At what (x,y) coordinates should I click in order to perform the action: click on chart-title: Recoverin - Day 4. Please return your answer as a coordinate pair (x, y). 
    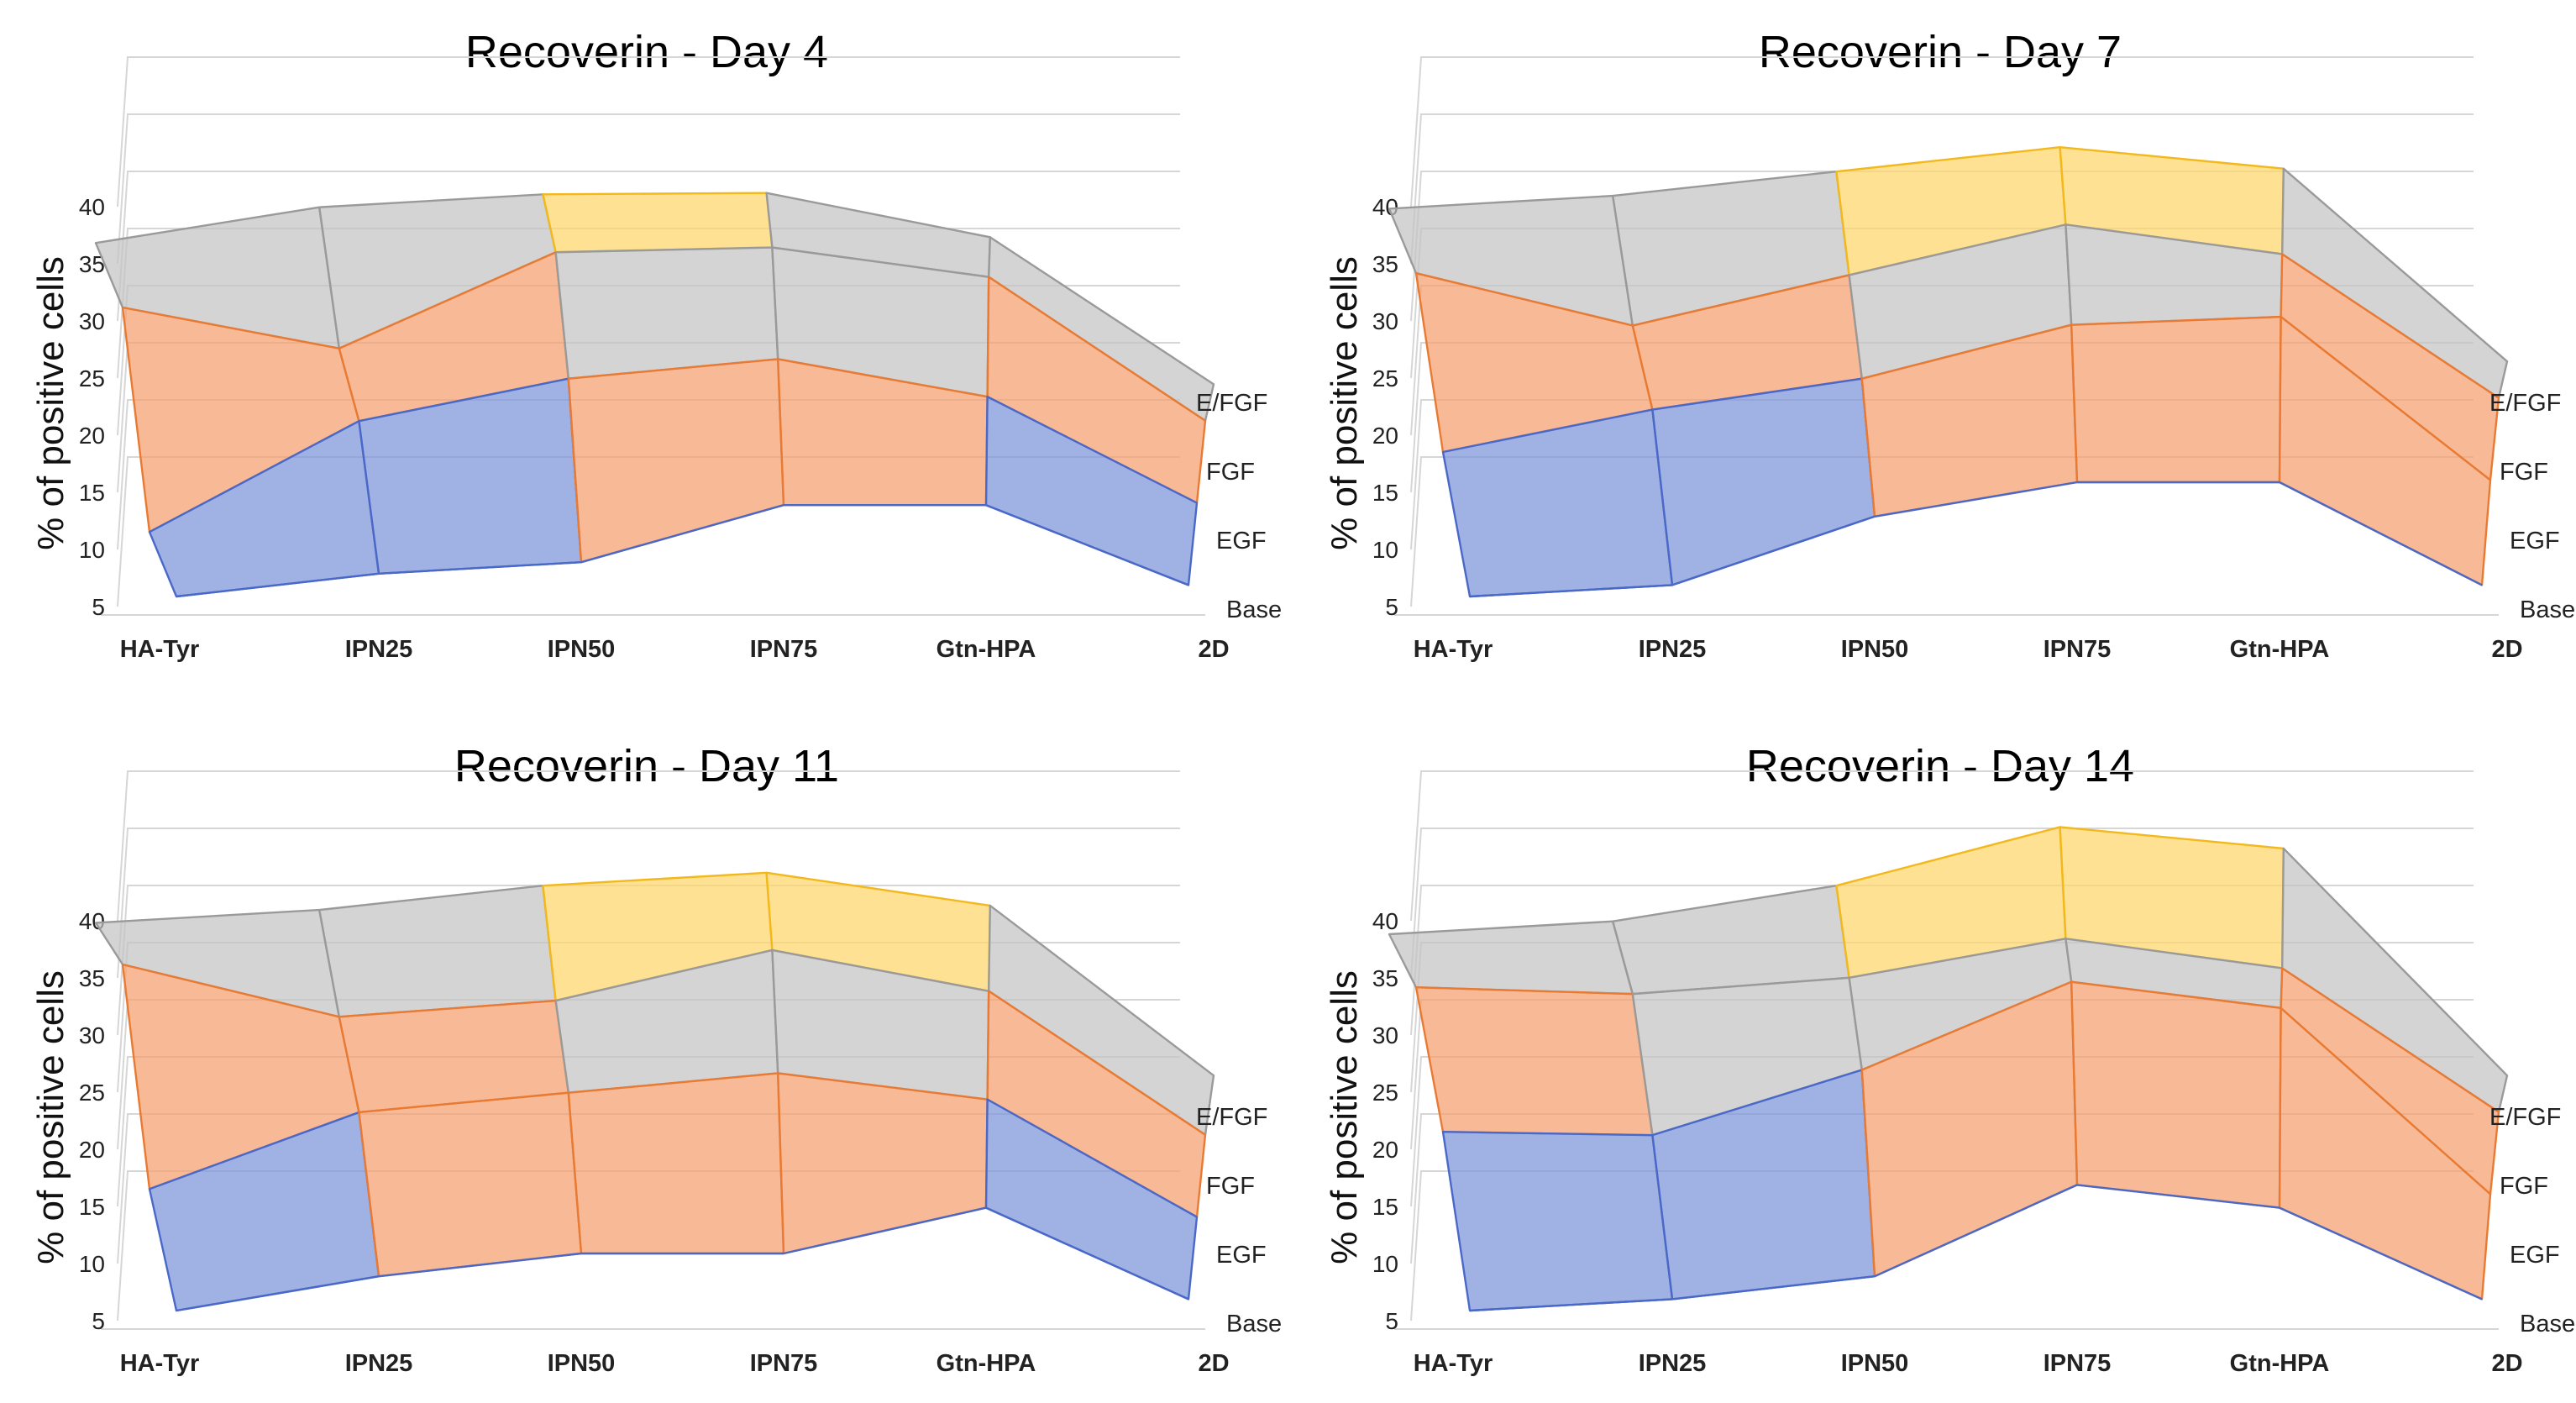
    Looking at the image, I should click on (646, 52).